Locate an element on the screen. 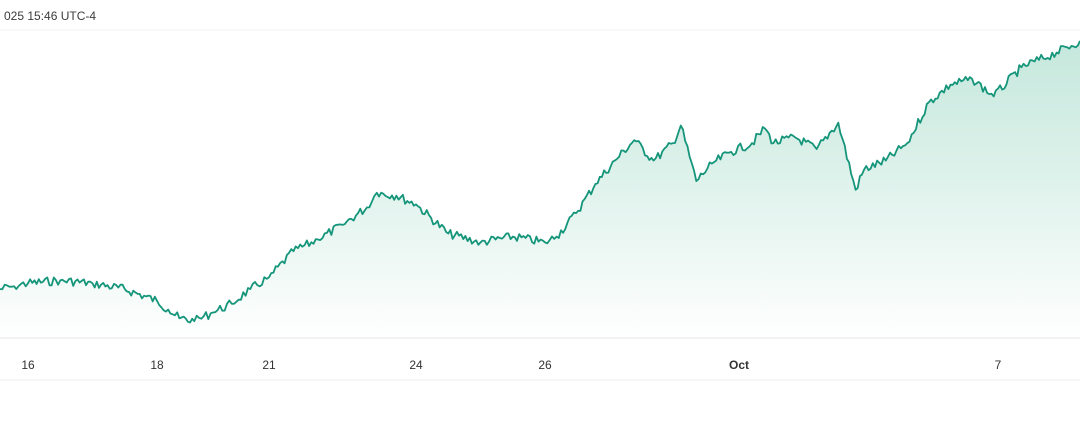  x-tick-label-16: 16 is located at coordinates (28, 365).